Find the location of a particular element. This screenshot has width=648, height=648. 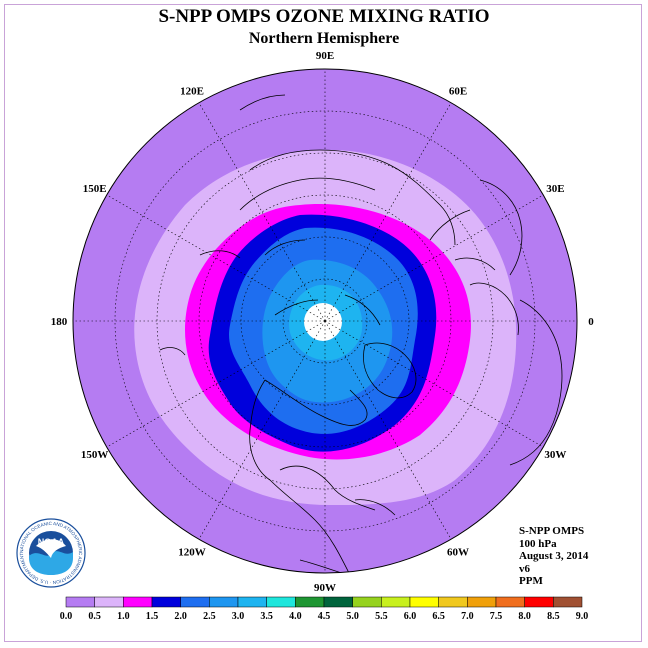

colorbar-tick-label: 2.0 is located at coordinates (180, 616).